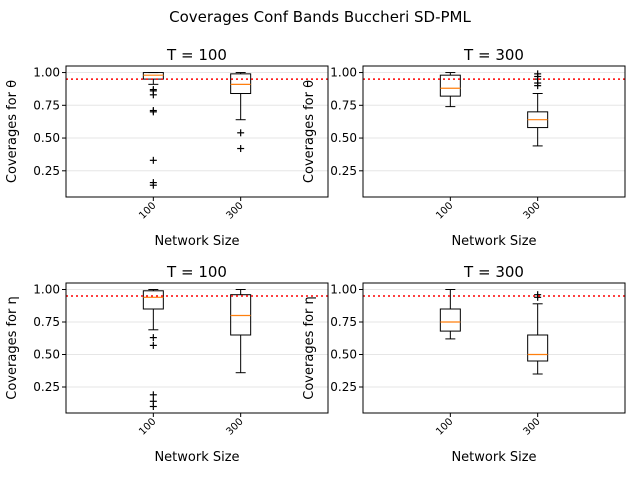 This screenshot has width=640, height=484. What do you see at coordinates (320, 17) in the screenshot?
I see `figure-title: Coverages Conf Bands Buccheri SD-PML` at bounding box center [320, 17].